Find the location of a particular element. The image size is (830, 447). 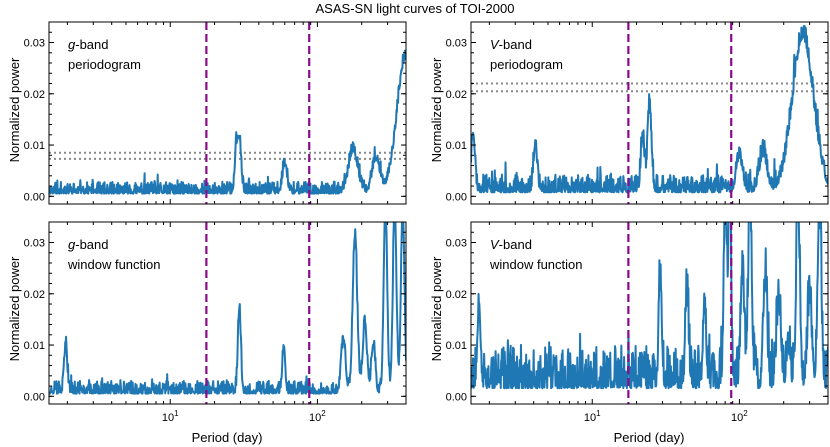

chart-title: ASAS-SN light curves of TOI-2000 is located at coordinates (415, 8).